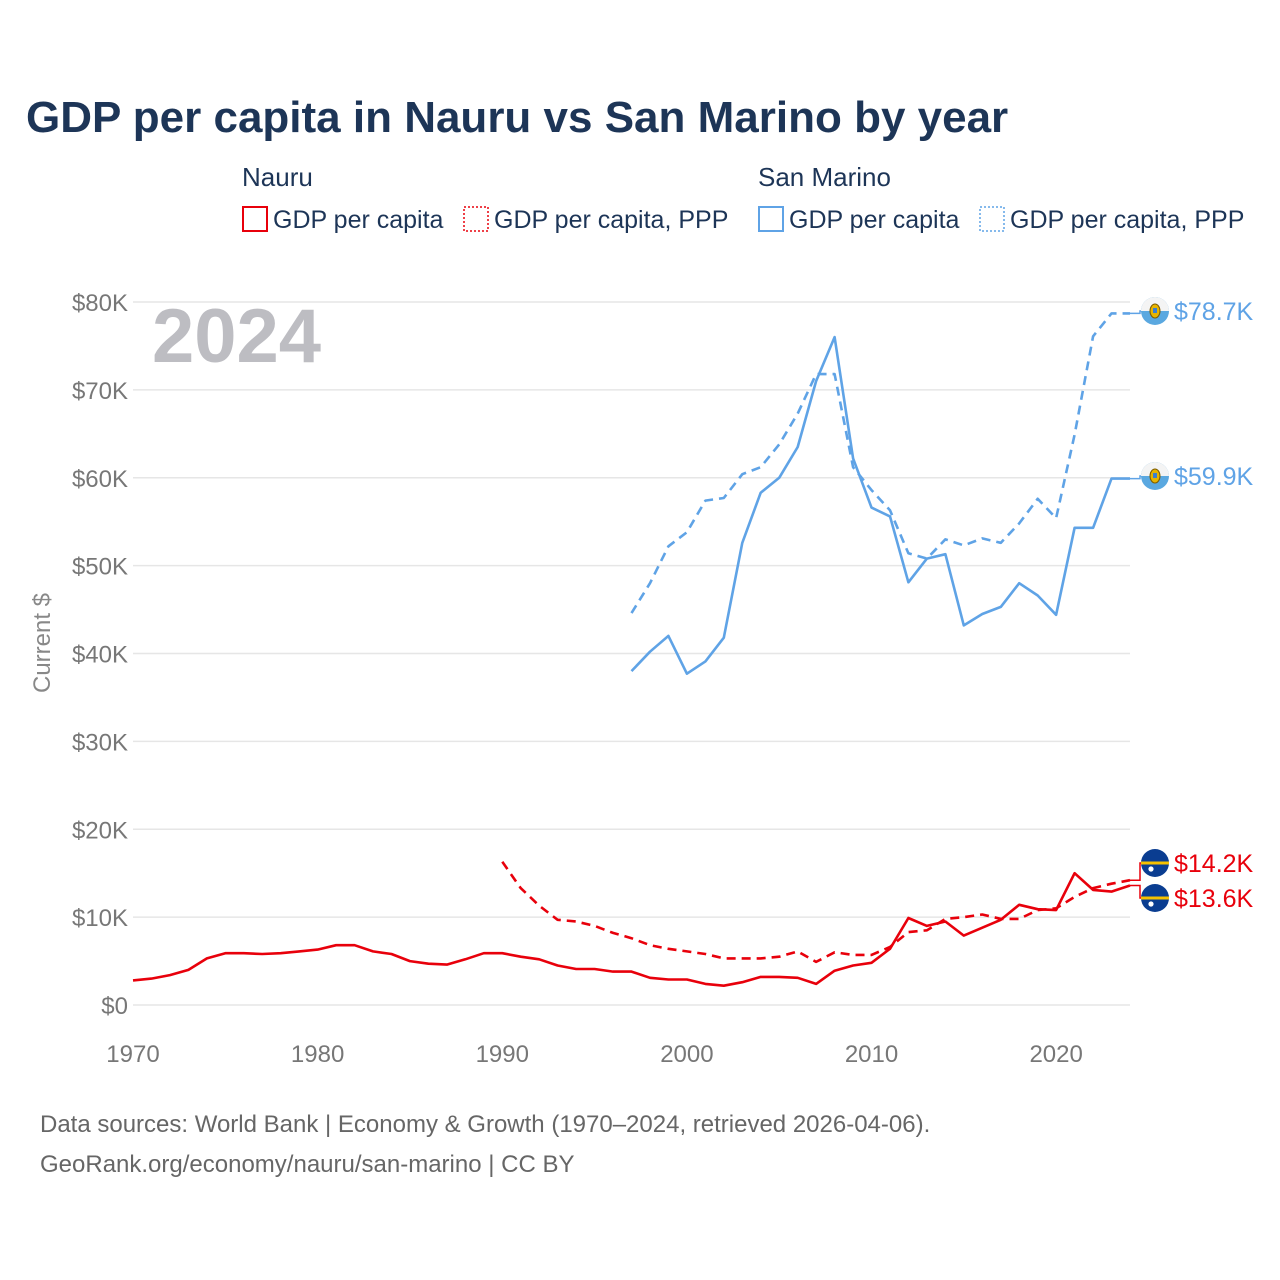  What do you see at coordinates (1214, 477) in the screenshot?
I see `end-label-value: $59.9K` at bounding box center [1214, 477].